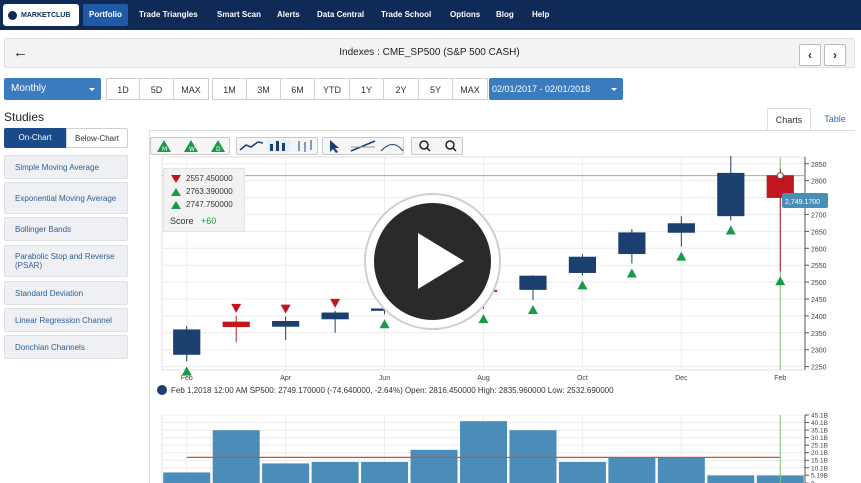 This screenshot has height=483, width=861. Describe the element at coordinates (288, 14) in the screenshot. I see `nav-alerts: Alerts` at that location.